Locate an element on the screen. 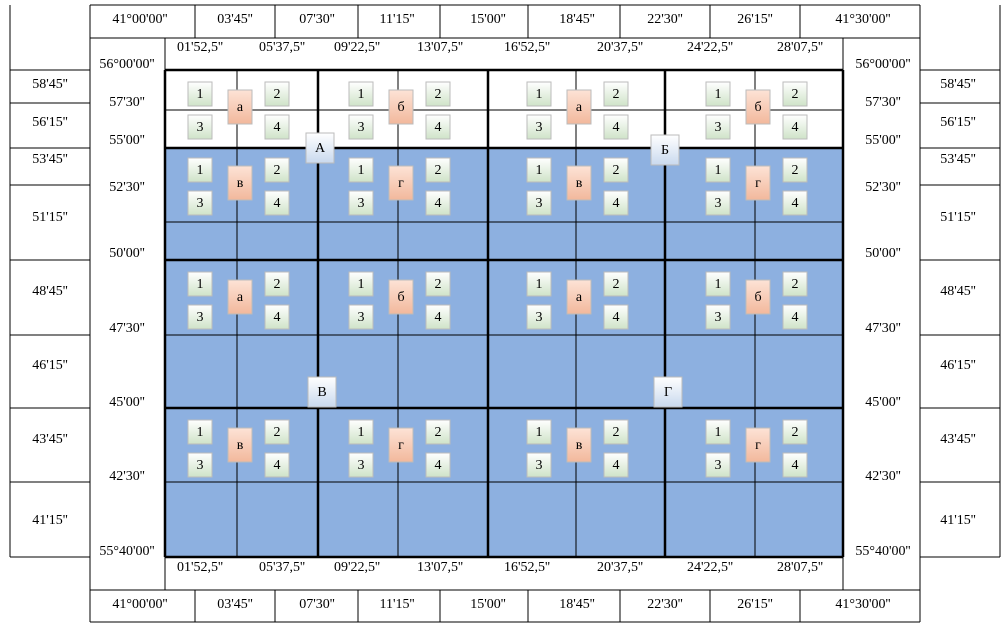  latitude-label: 46'15'' is located at coordinates (958, 365).